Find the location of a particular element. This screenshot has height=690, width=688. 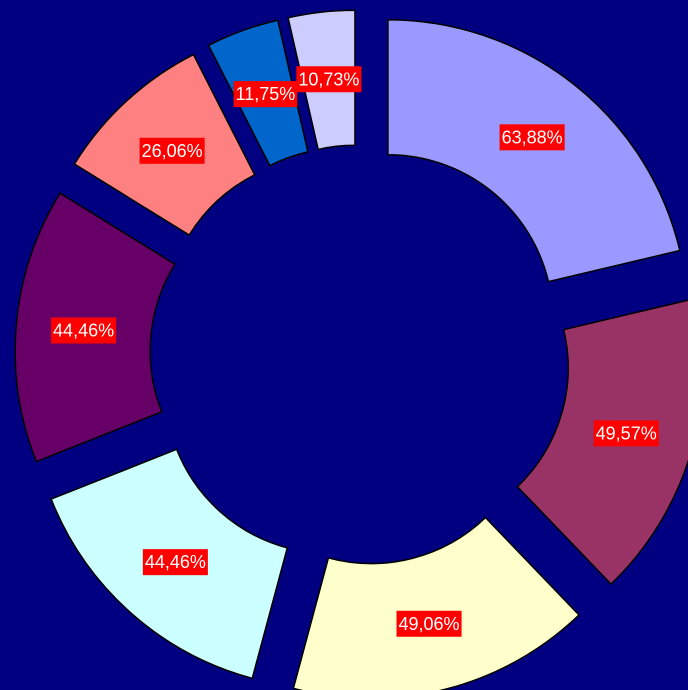

label-text: 49,57% is located at coordinates (626, 433).